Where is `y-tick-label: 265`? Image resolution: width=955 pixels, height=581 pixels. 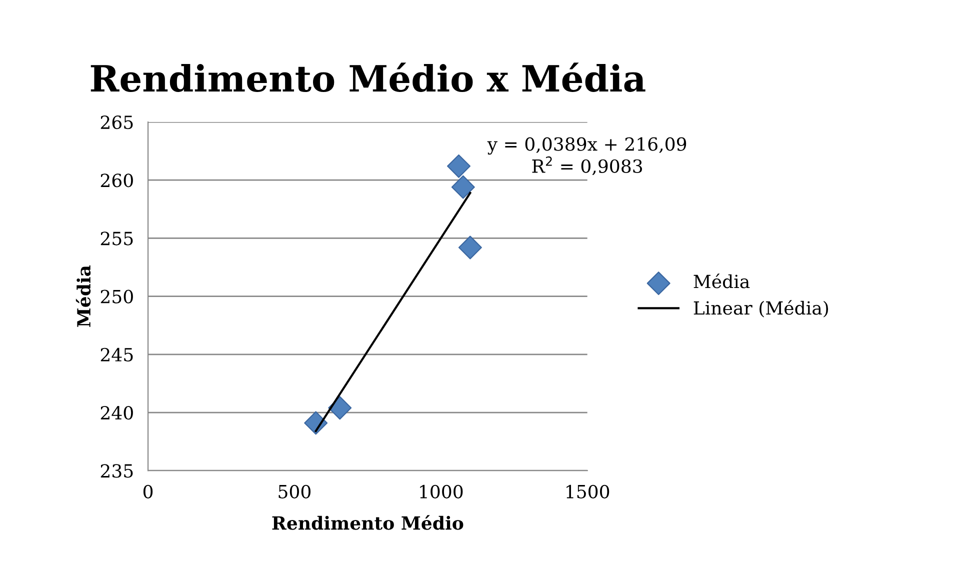
y-tick-label: 265 is located at coordinates (116, 122).